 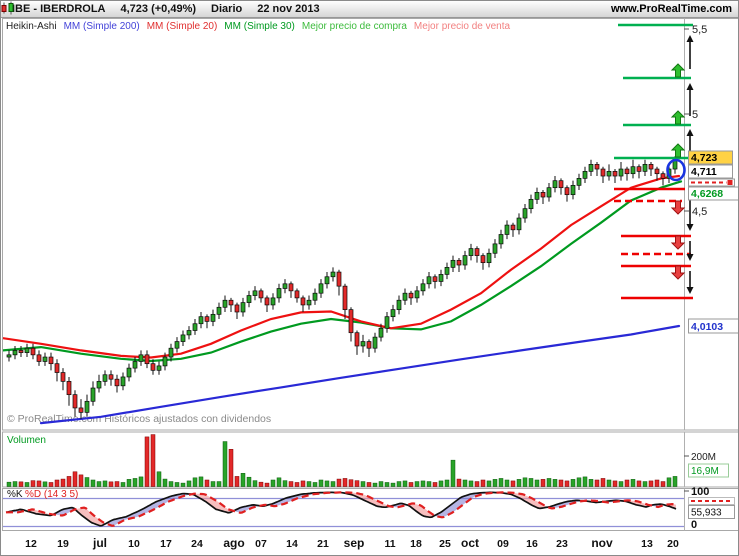 What do you see at coordinates (707, 194) in the screenshot?
I see `price-tag-value: 4,6268` at bounding box center [707, 194].